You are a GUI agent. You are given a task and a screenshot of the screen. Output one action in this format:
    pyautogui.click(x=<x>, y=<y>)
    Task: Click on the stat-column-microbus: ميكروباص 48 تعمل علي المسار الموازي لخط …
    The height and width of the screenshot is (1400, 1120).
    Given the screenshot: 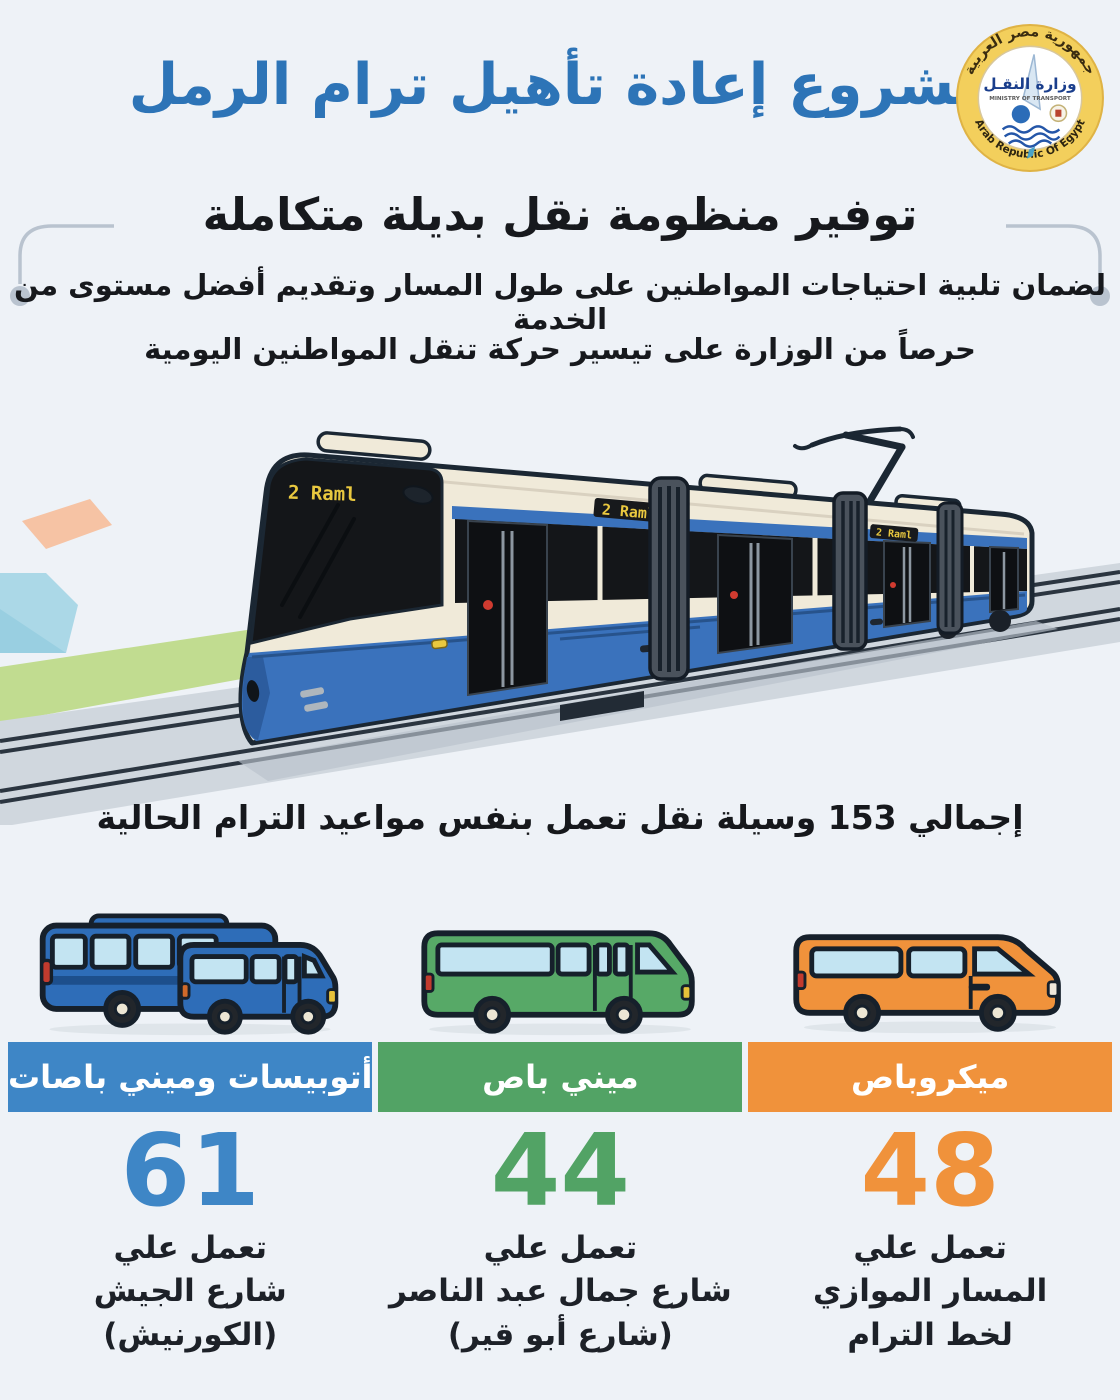 What is the action you would take?
    pyautogui.click(x=930, y=1134)
    